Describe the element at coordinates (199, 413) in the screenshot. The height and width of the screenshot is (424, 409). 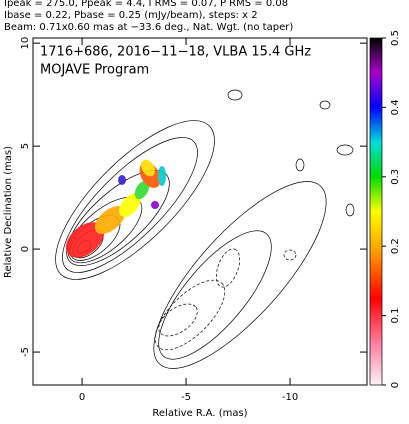
I see `x-axis-label: Relative R.A. (mas)` at that location.